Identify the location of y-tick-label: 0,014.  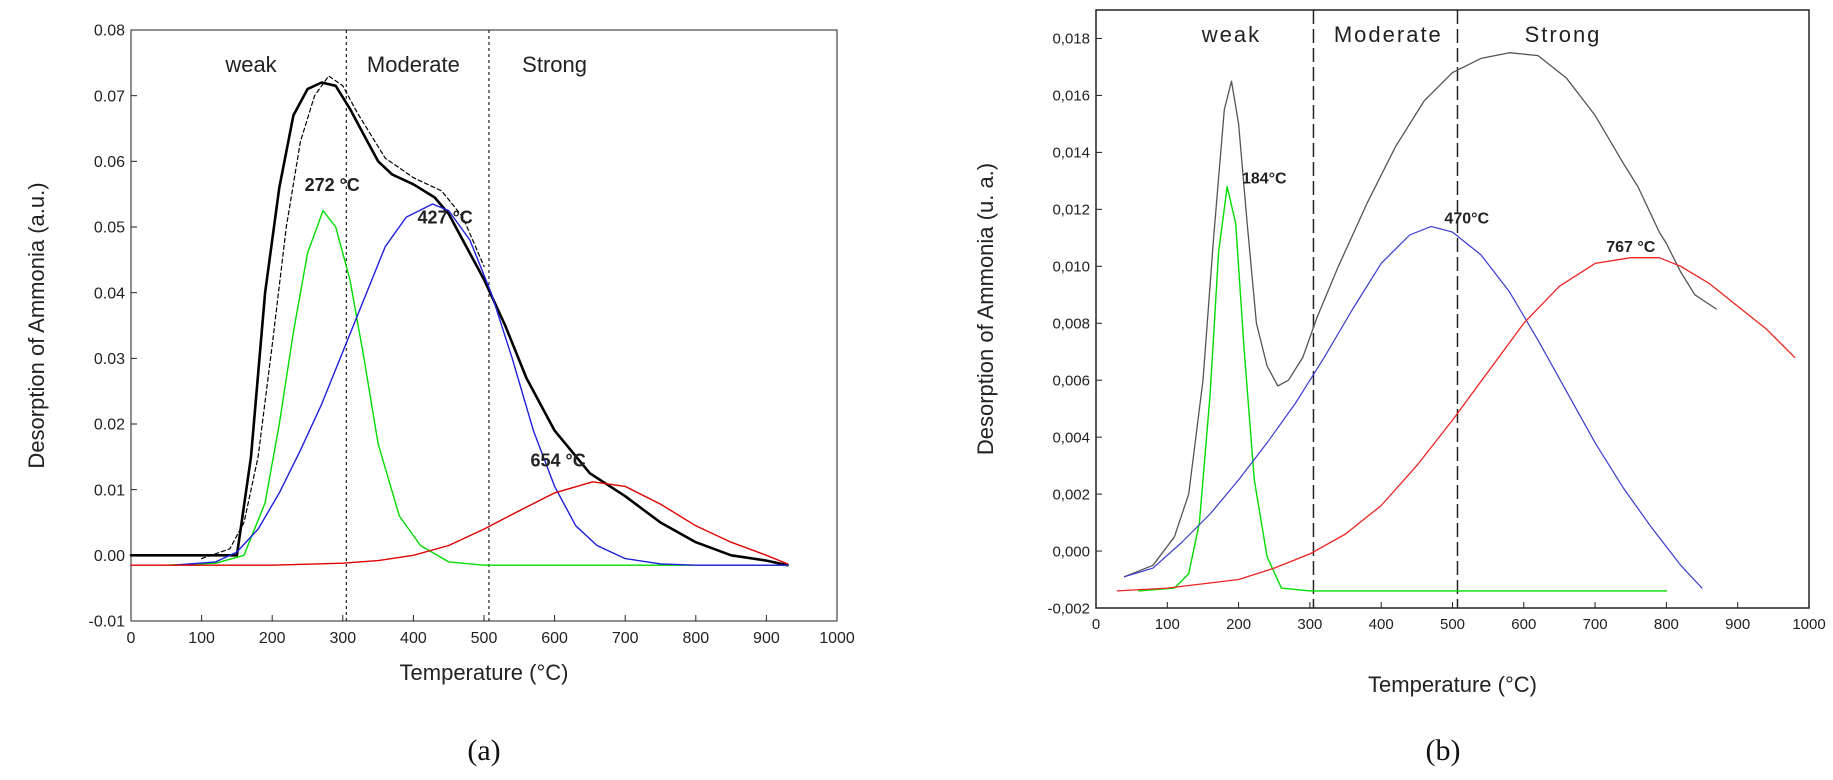
(1071, 153).